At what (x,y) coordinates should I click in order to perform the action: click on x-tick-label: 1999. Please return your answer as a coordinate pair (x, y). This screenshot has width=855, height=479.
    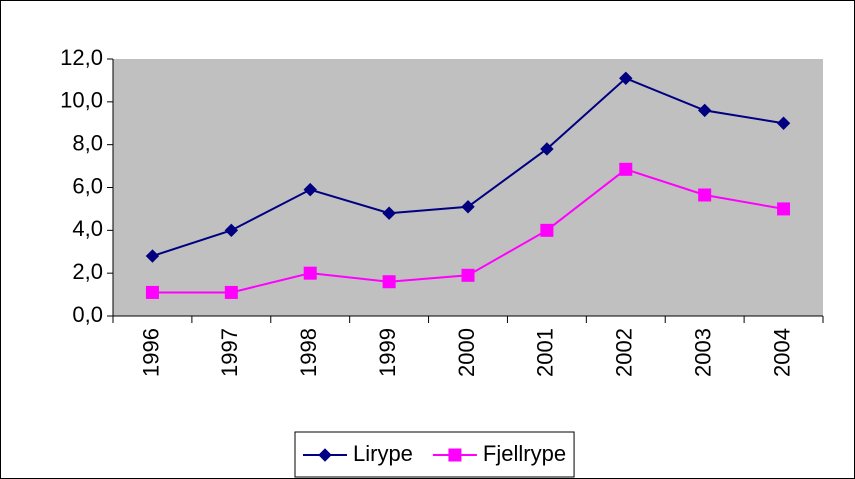
    Looking at the image, I should click on (387, 352).